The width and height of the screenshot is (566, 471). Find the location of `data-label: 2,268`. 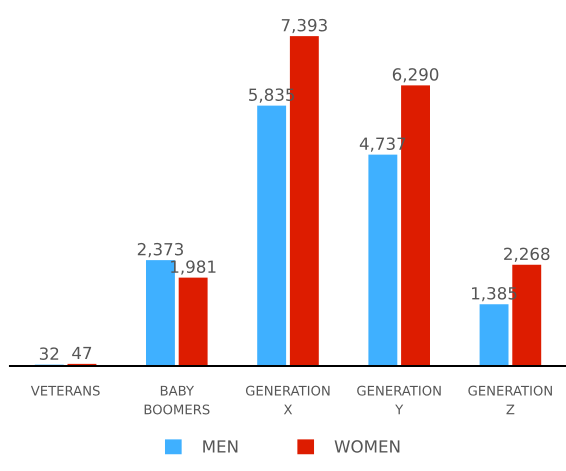

data-label: 2,268 is located at coordinates (527, 255).